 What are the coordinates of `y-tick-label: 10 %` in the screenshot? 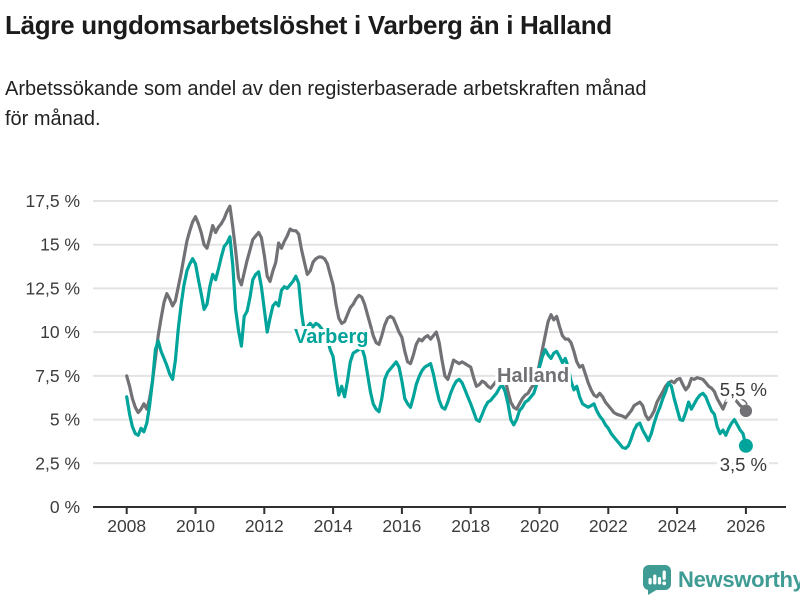 It's located at (60, 332).